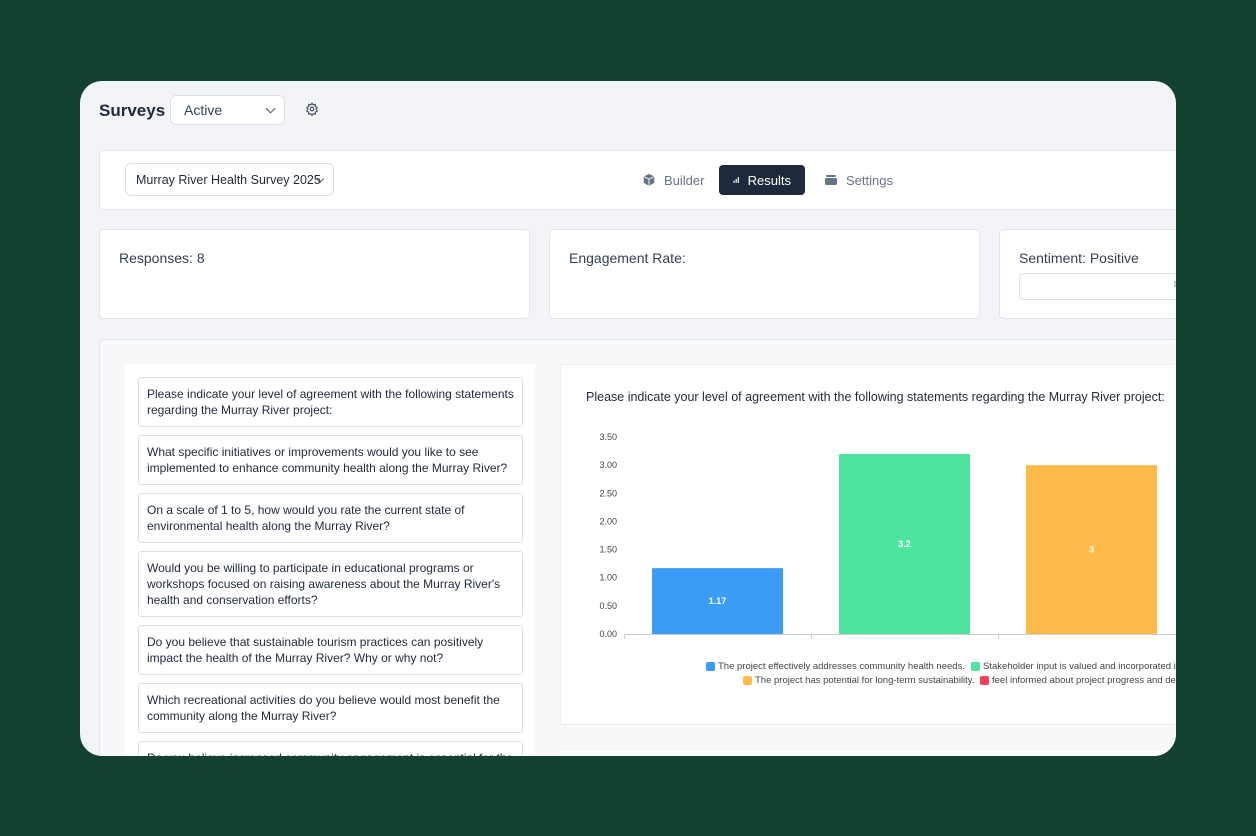  I want to click on bar-chart: 0.00 0.50 1.00 1.50 2.00 2.50 3.00 3.50 1.17 3.2 3, so click(887, 535).